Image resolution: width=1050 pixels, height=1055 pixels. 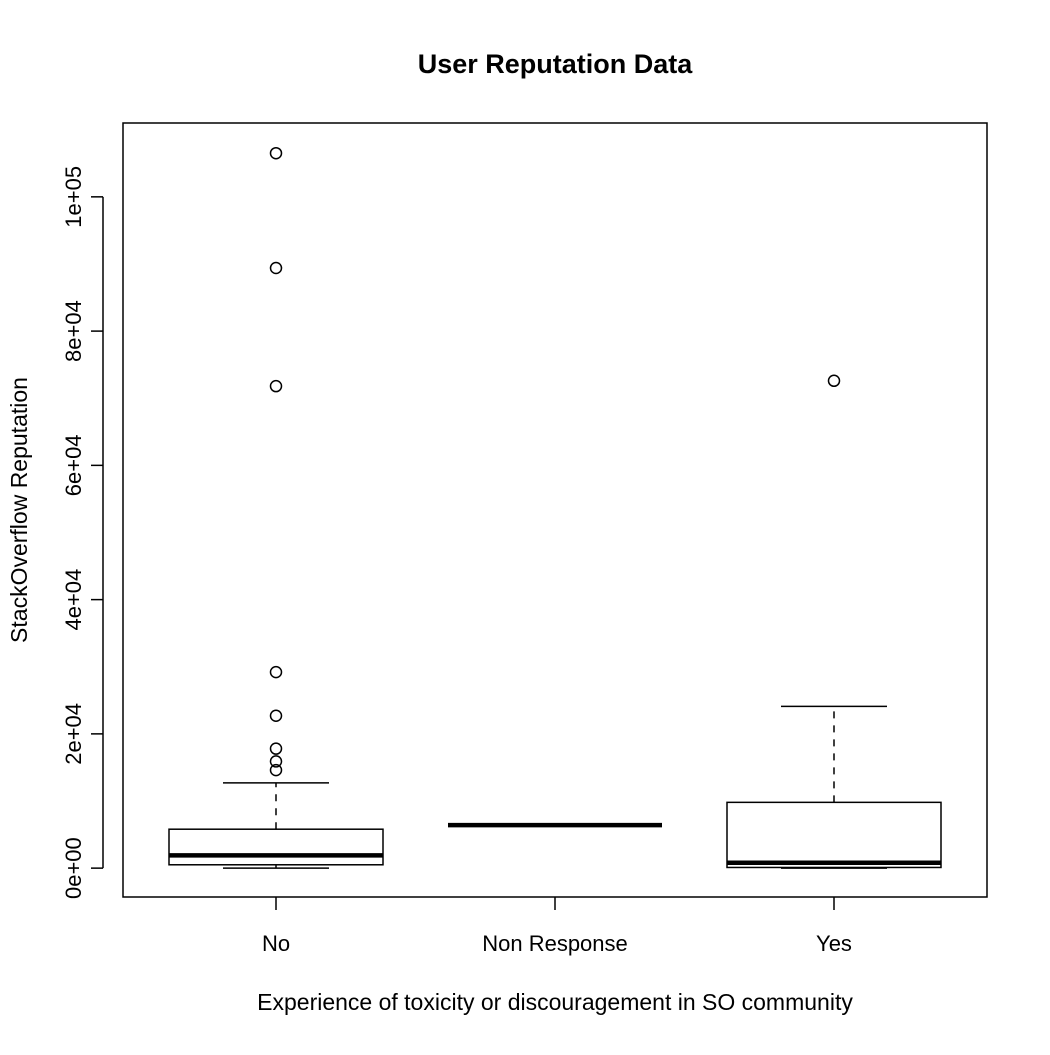 What do you see at coordinates (555, 943) in the screenshot?
I see `x-tick-label: Non Response` at bounding box center [555, 943].